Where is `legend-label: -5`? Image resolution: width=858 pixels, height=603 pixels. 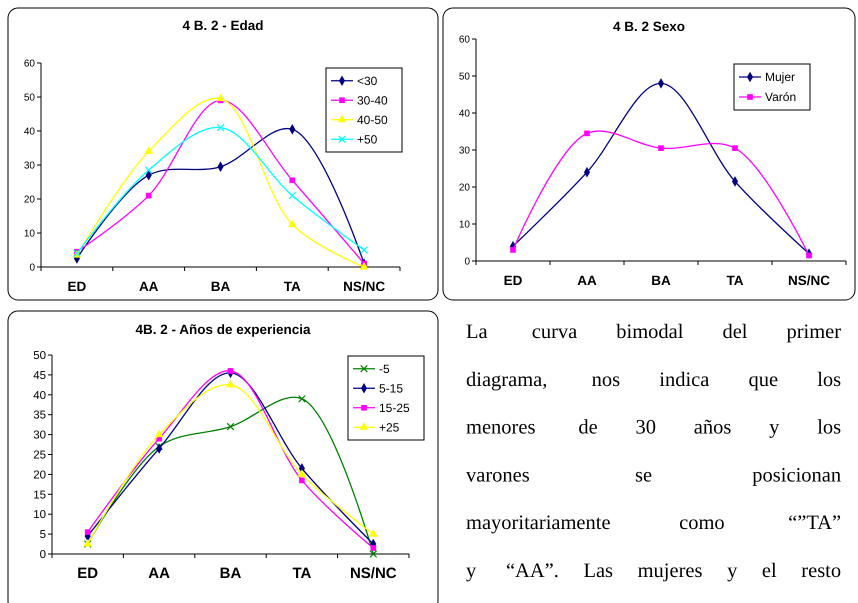
legend-label: -5 is located at coordinates (384, 369).